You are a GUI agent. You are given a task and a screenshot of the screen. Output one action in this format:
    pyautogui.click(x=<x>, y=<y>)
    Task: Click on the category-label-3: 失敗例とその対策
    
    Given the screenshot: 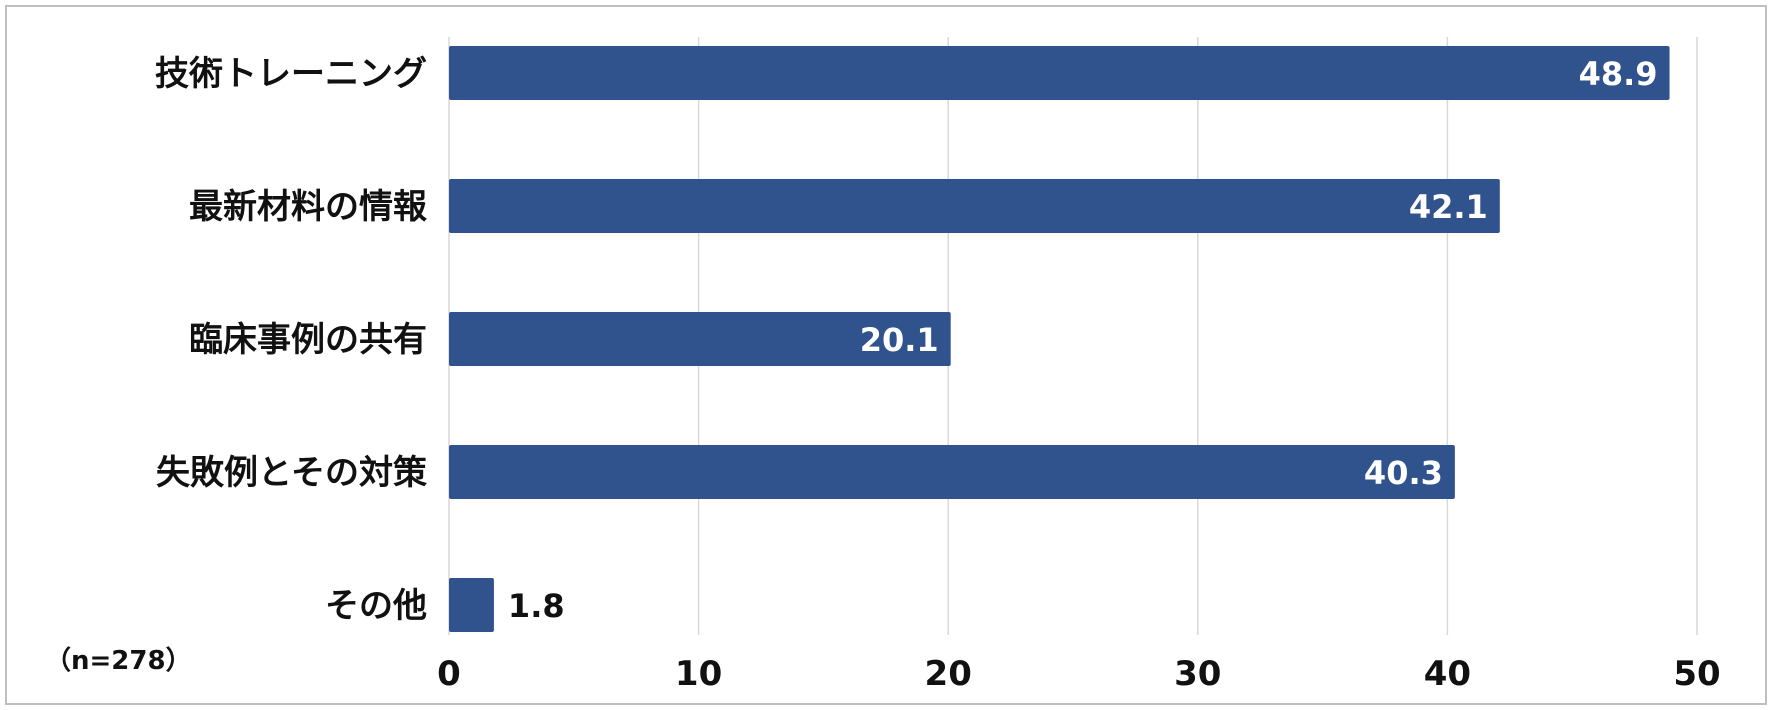 What is the action you would take?
    pyautogui.click(x=291, y=473)
    